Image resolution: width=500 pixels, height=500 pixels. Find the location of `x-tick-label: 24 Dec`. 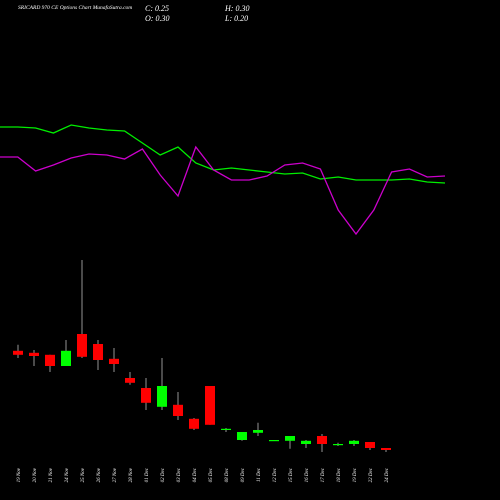

x-tick-label: 24 Dec is located at coordinates (387, 474).